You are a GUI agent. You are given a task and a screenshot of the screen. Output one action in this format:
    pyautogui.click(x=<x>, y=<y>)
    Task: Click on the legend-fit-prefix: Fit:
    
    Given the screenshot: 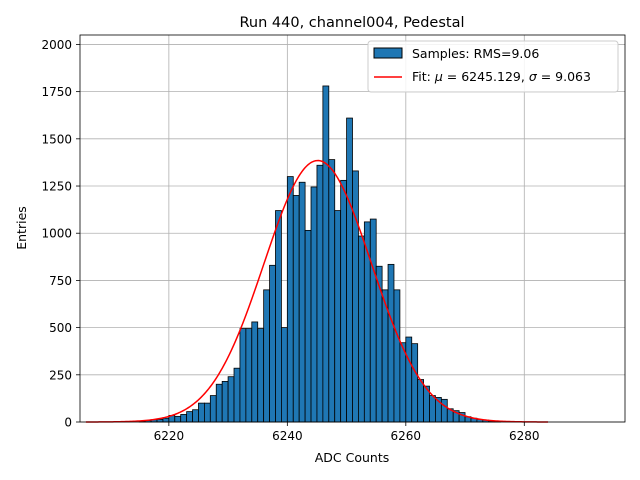 What is the action you would take?
    pyautogui.click(x=423, y=76)
    